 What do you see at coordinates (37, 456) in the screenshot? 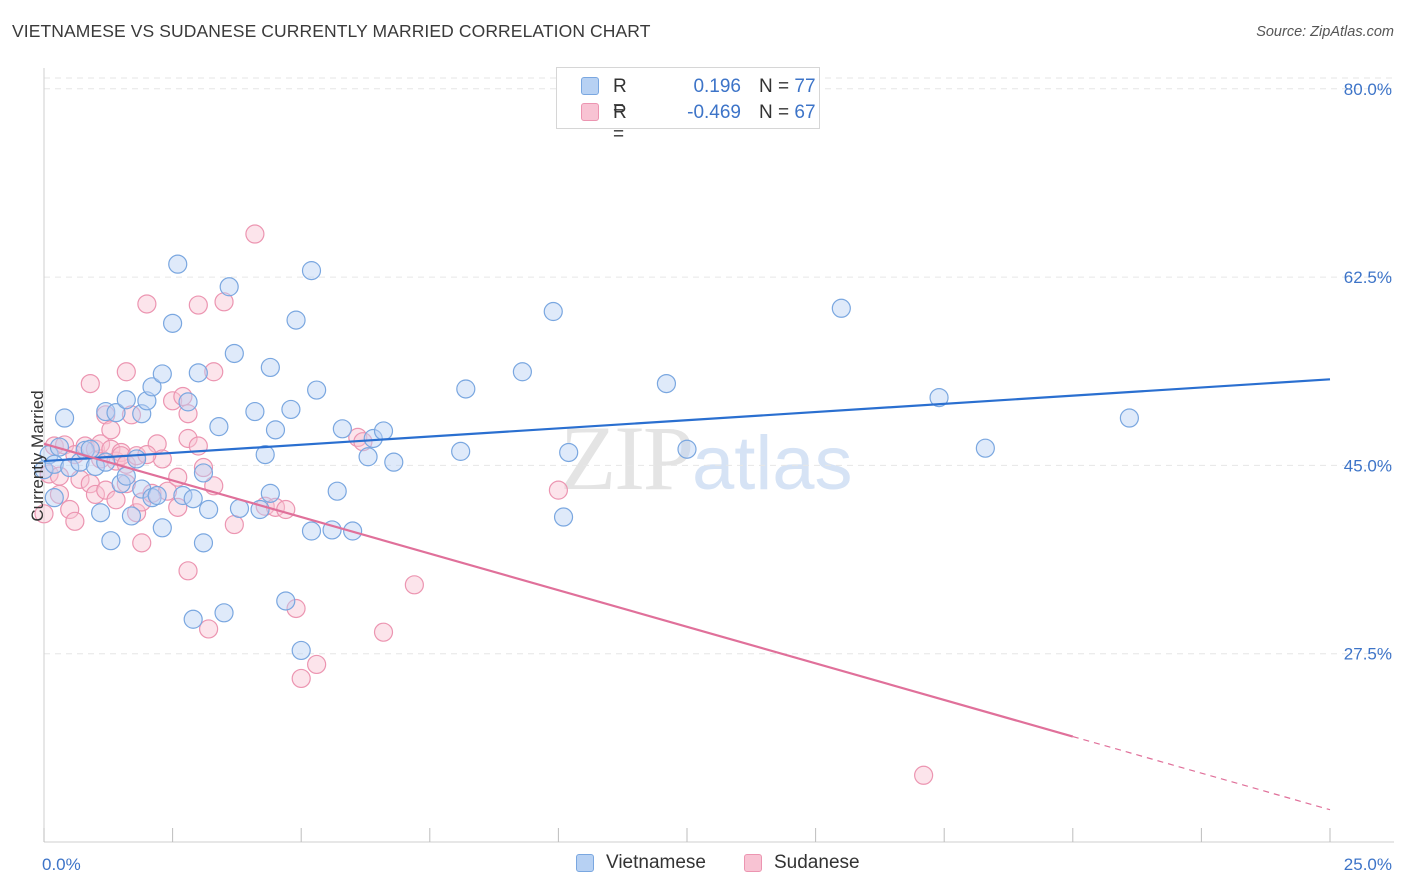
I see `y-axis-label: Currently Married` at bounding box center [37, 456].